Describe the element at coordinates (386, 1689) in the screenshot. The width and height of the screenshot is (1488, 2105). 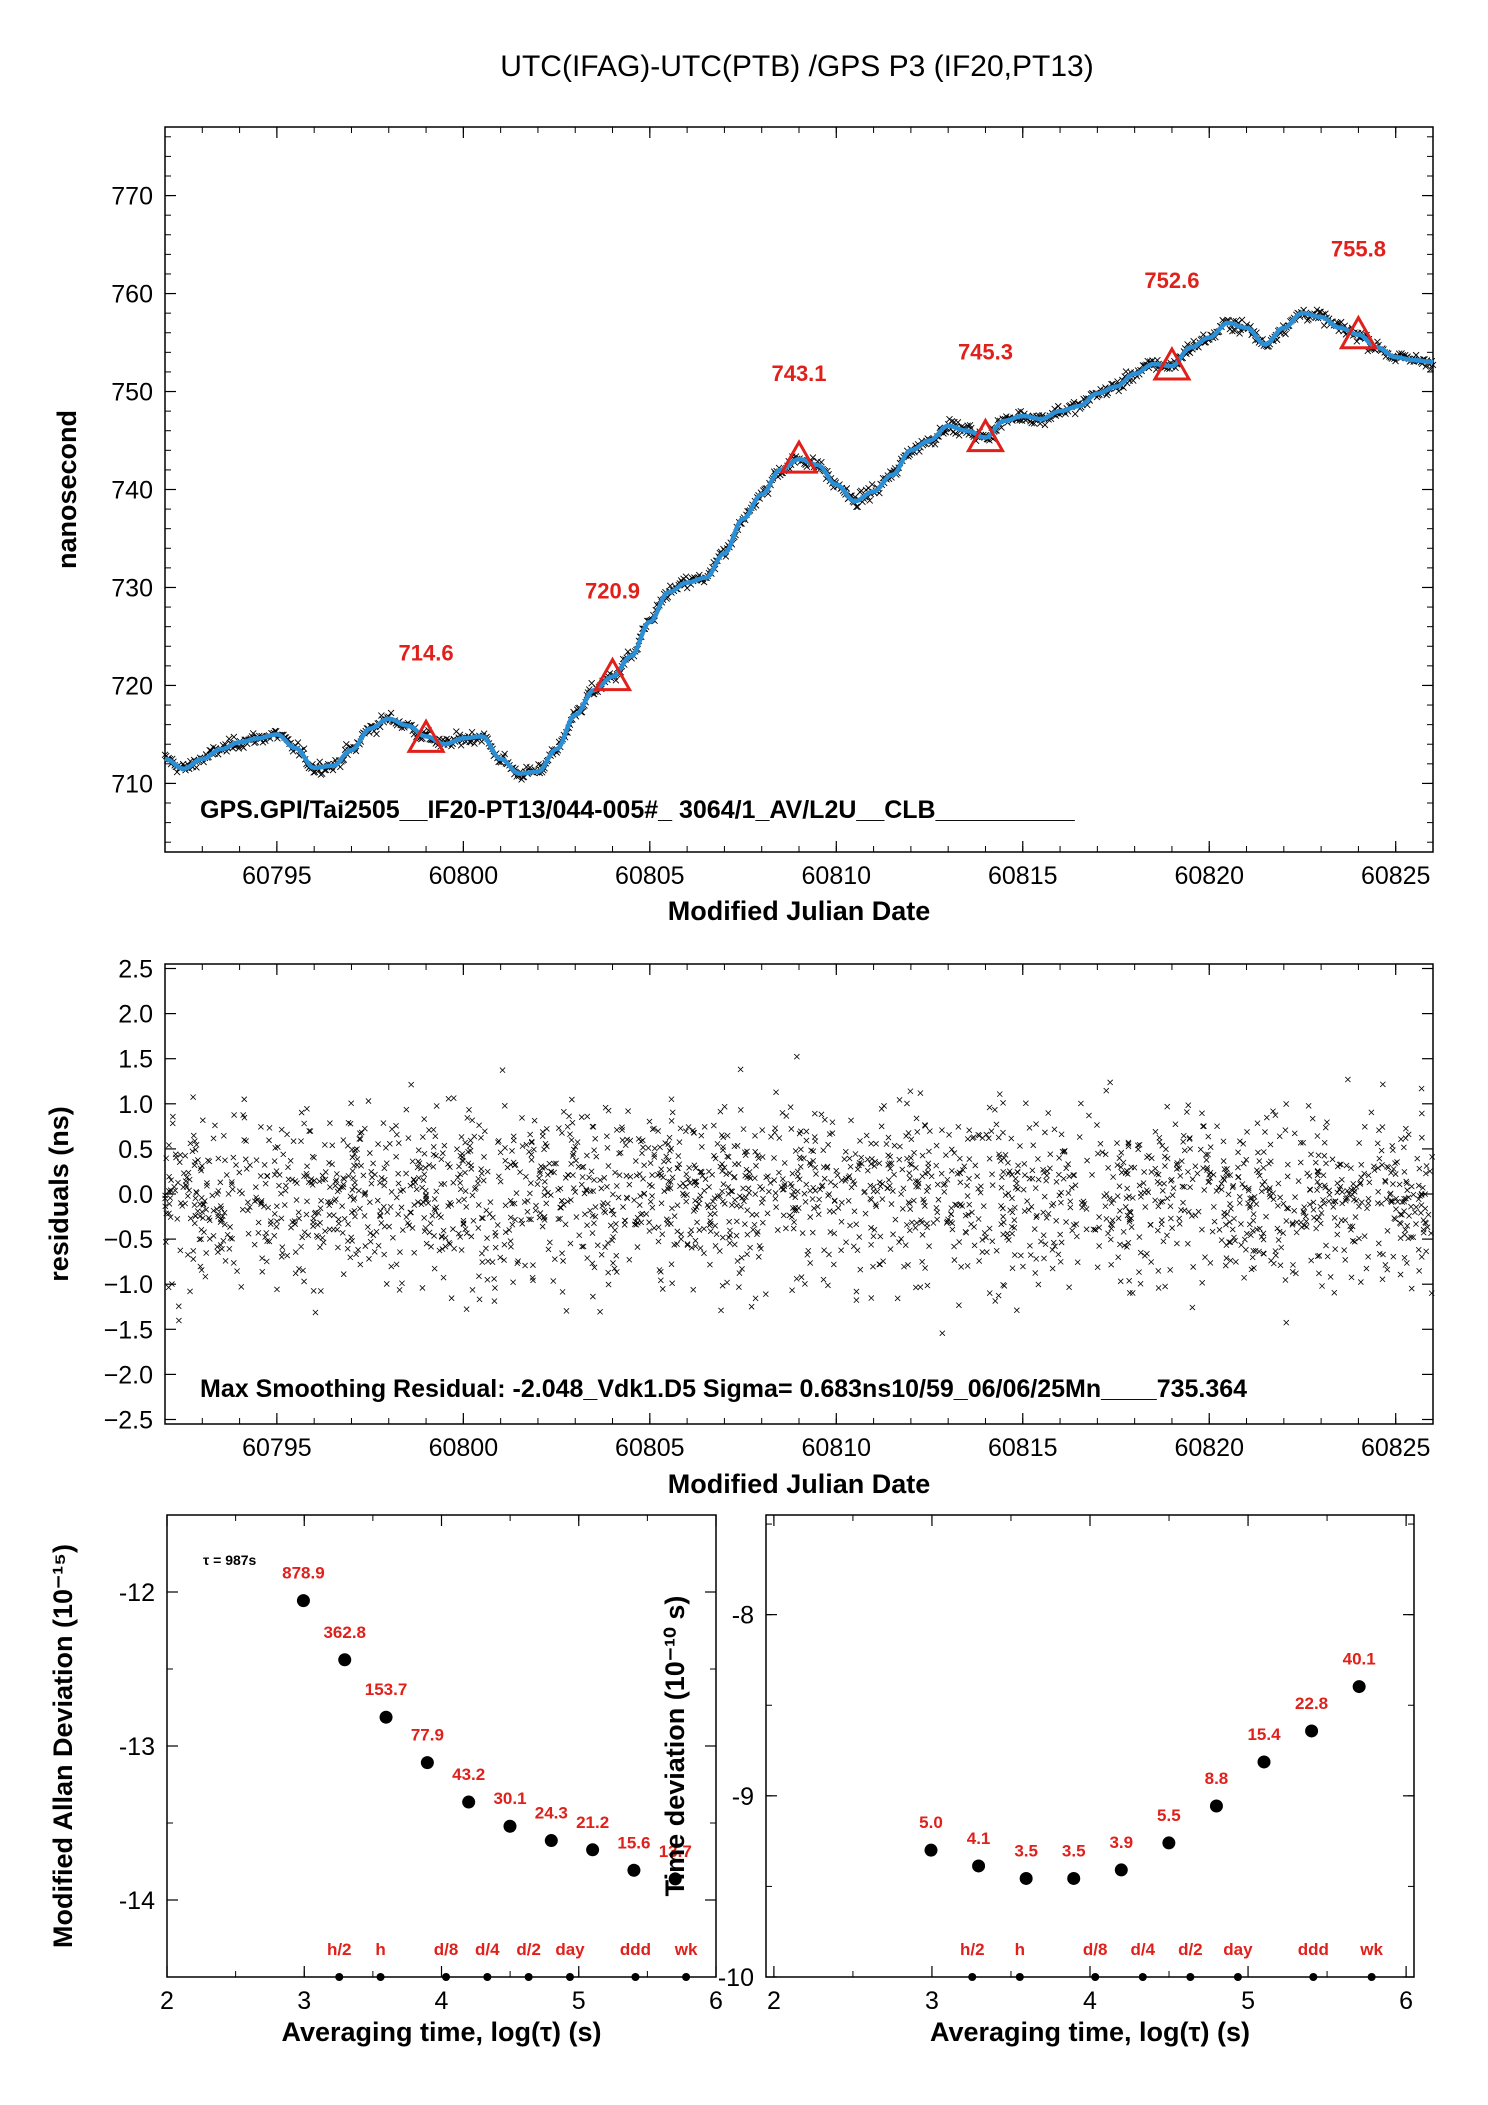
I see `mdev-value-label: 153.7` at that location.